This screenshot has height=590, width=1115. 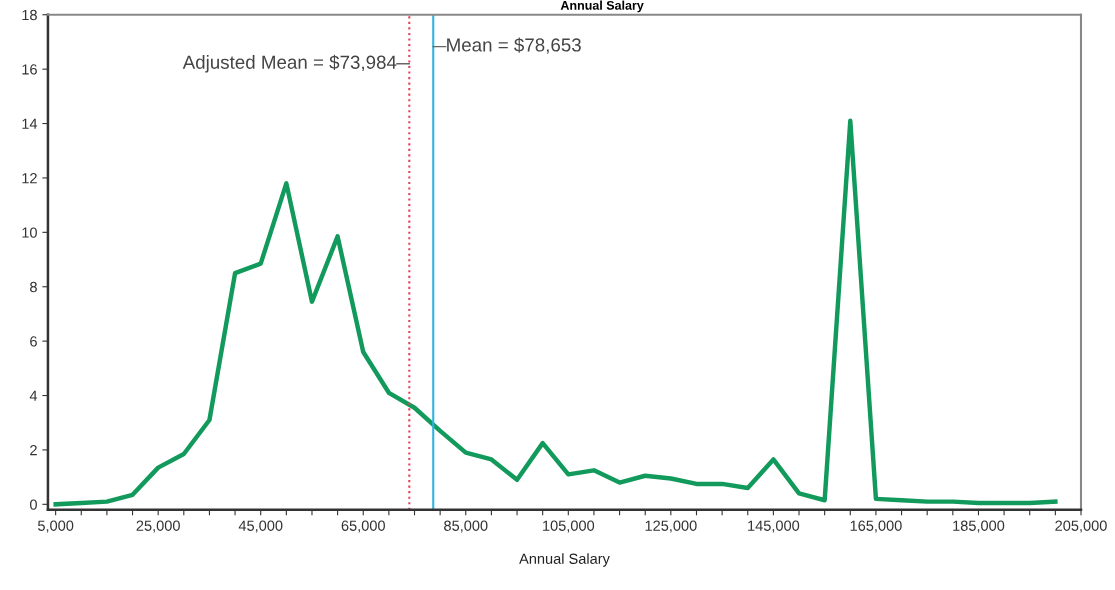 I want to click on x-tick-label: 105,000, so click(x=569, y=526).